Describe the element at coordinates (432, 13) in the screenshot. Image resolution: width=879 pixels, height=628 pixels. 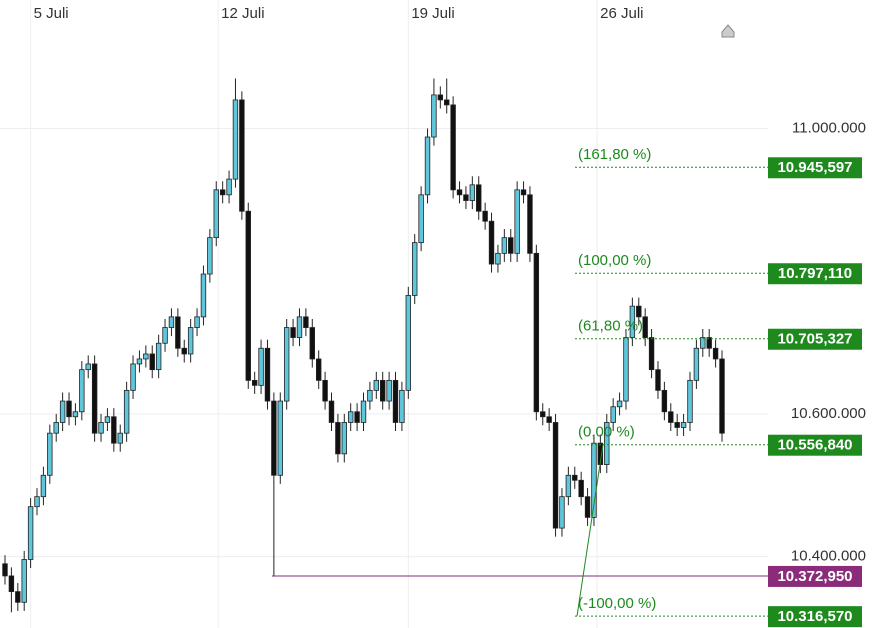
I see `x-tick-label: 19 Juli` at that location.